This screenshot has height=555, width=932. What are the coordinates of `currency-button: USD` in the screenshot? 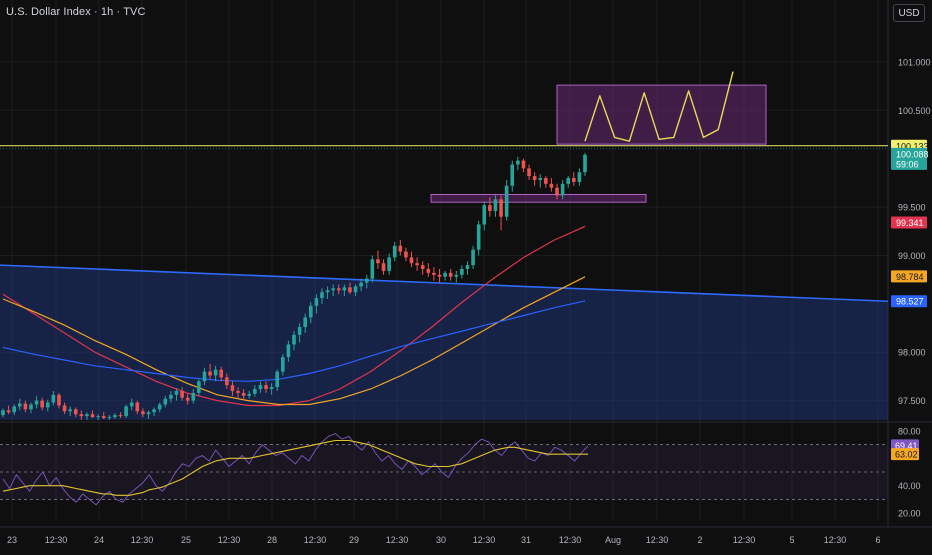 It's located at (909, 13).